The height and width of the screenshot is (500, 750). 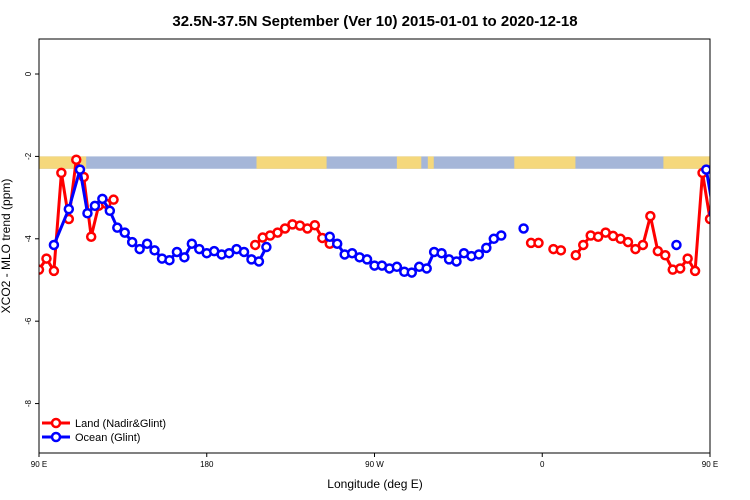 What do you see at coordinates (6, 246) in the screenshot?
I see `y-axis-label: XCO2 - MLO trend (ppm)` at bounding box center [6, 246].